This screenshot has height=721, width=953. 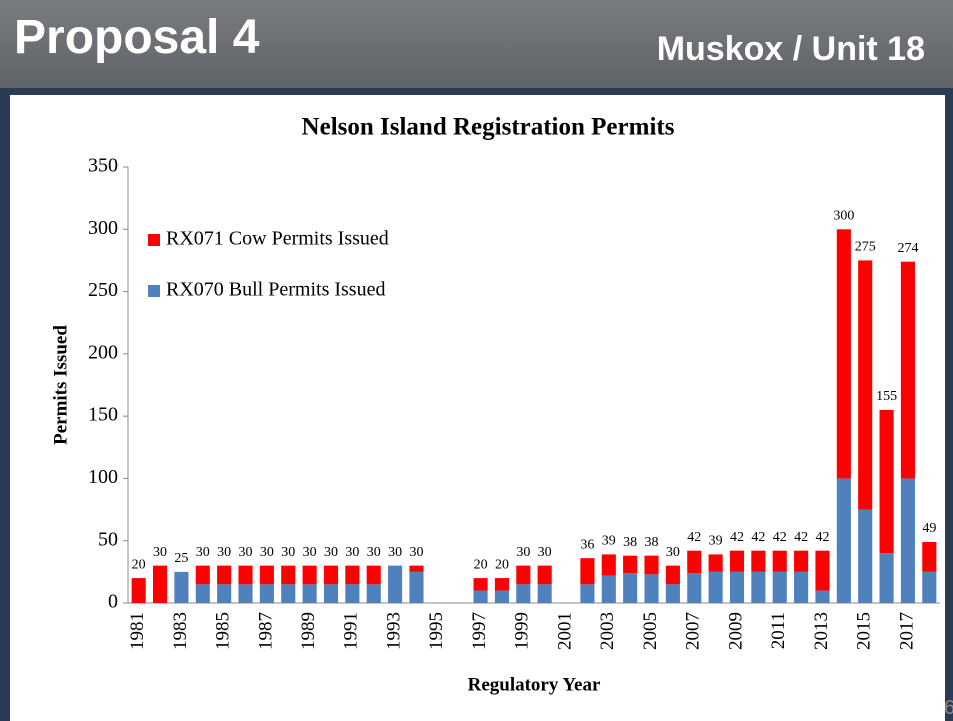 What do you see at coordinates (948, 708) in the screenshot?
I see `page-number: 6` at bounding box center [948, 708].